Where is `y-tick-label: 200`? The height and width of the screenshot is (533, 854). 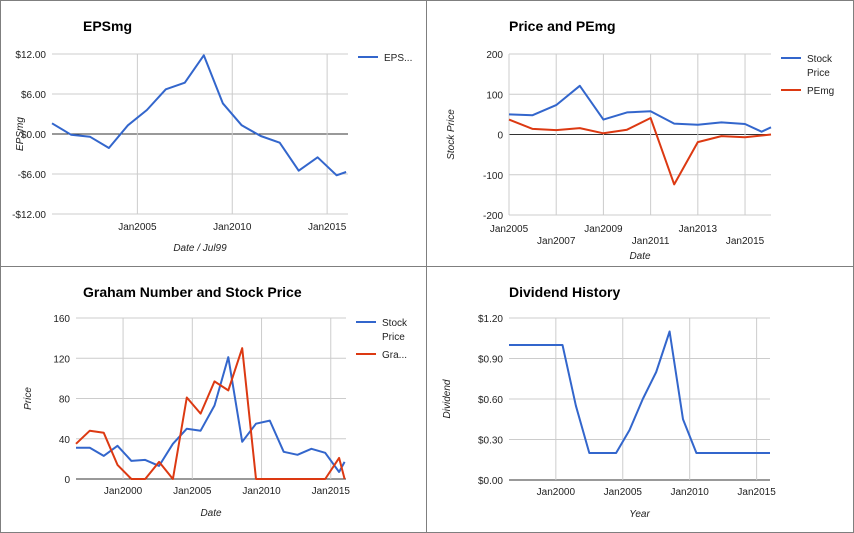
y-tick-label: 200 is located at coordinates (494, 55).